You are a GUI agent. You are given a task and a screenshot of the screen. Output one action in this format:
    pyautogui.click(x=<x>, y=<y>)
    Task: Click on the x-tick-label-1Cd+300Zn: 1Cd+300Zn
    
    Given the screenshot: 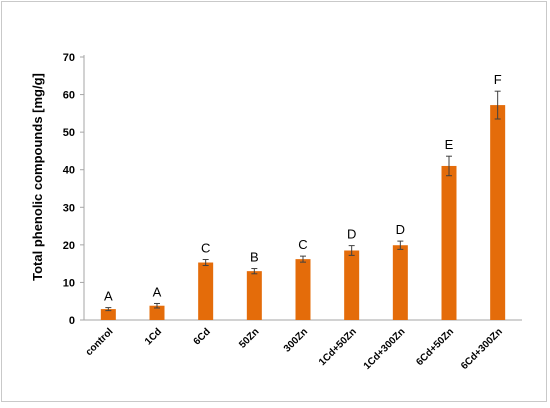 What is the action you would take?
    pyautogui.click(x=385, y=349)
    